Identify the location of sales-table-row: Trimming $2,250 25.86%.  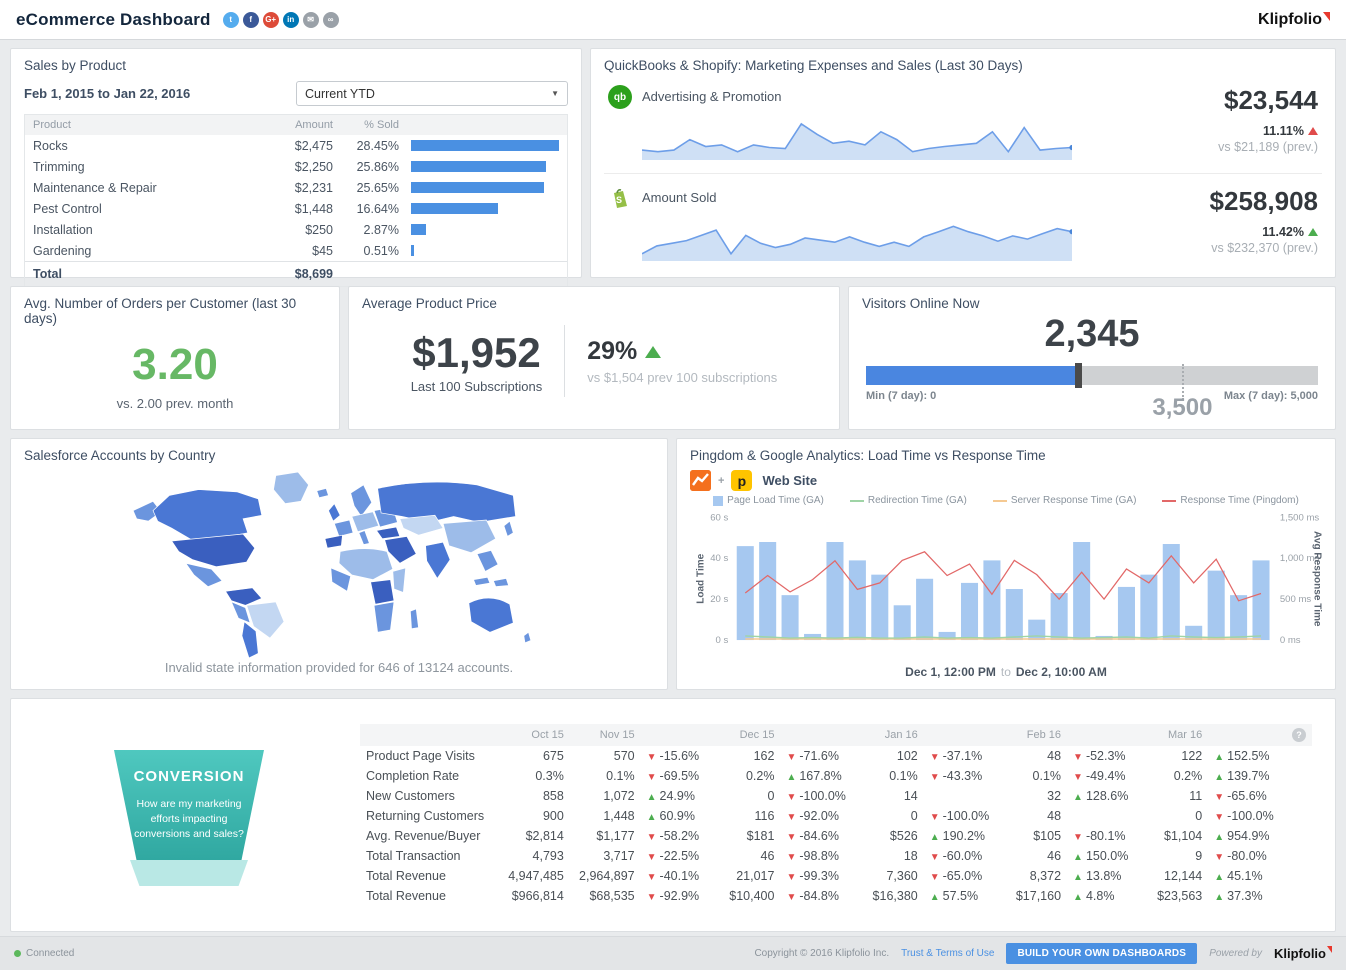
(296, 166).